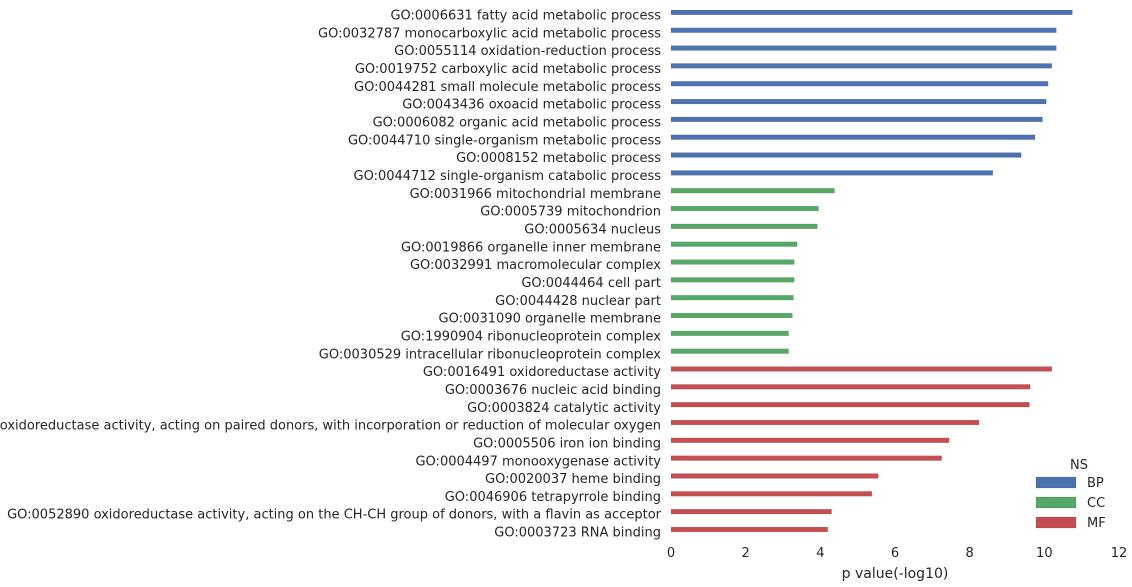 This screenshot has height=587, width=1132. What do you see at coordinates (570, 212) in the screenshot?
I see `category-label-go-0005739: GO:0005739 mitochondrion` at bounding box center [570, 212].